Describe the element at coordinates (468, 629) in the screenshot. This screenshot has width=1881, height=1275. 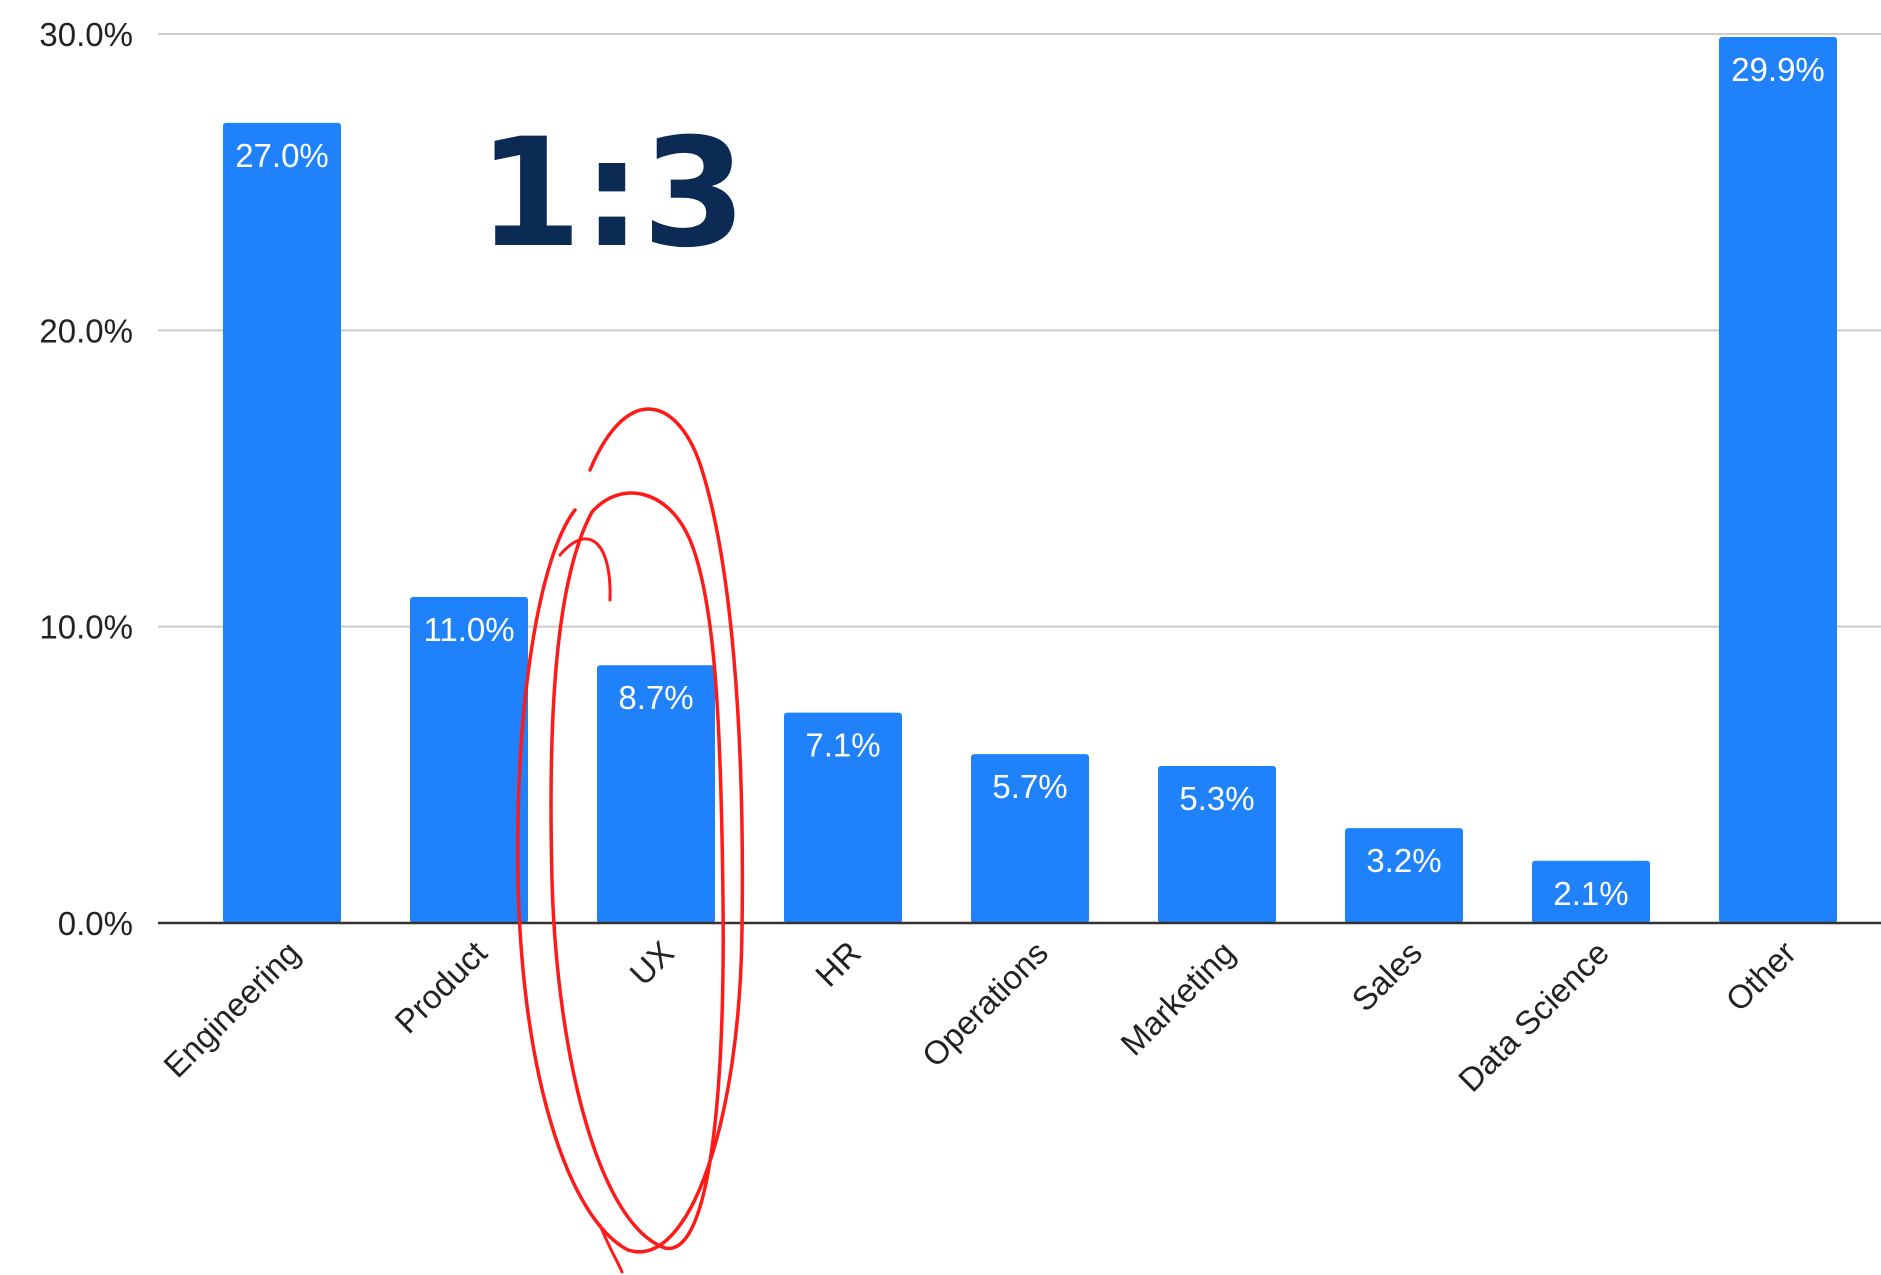
I see `data-label: 11.0%` at that location.